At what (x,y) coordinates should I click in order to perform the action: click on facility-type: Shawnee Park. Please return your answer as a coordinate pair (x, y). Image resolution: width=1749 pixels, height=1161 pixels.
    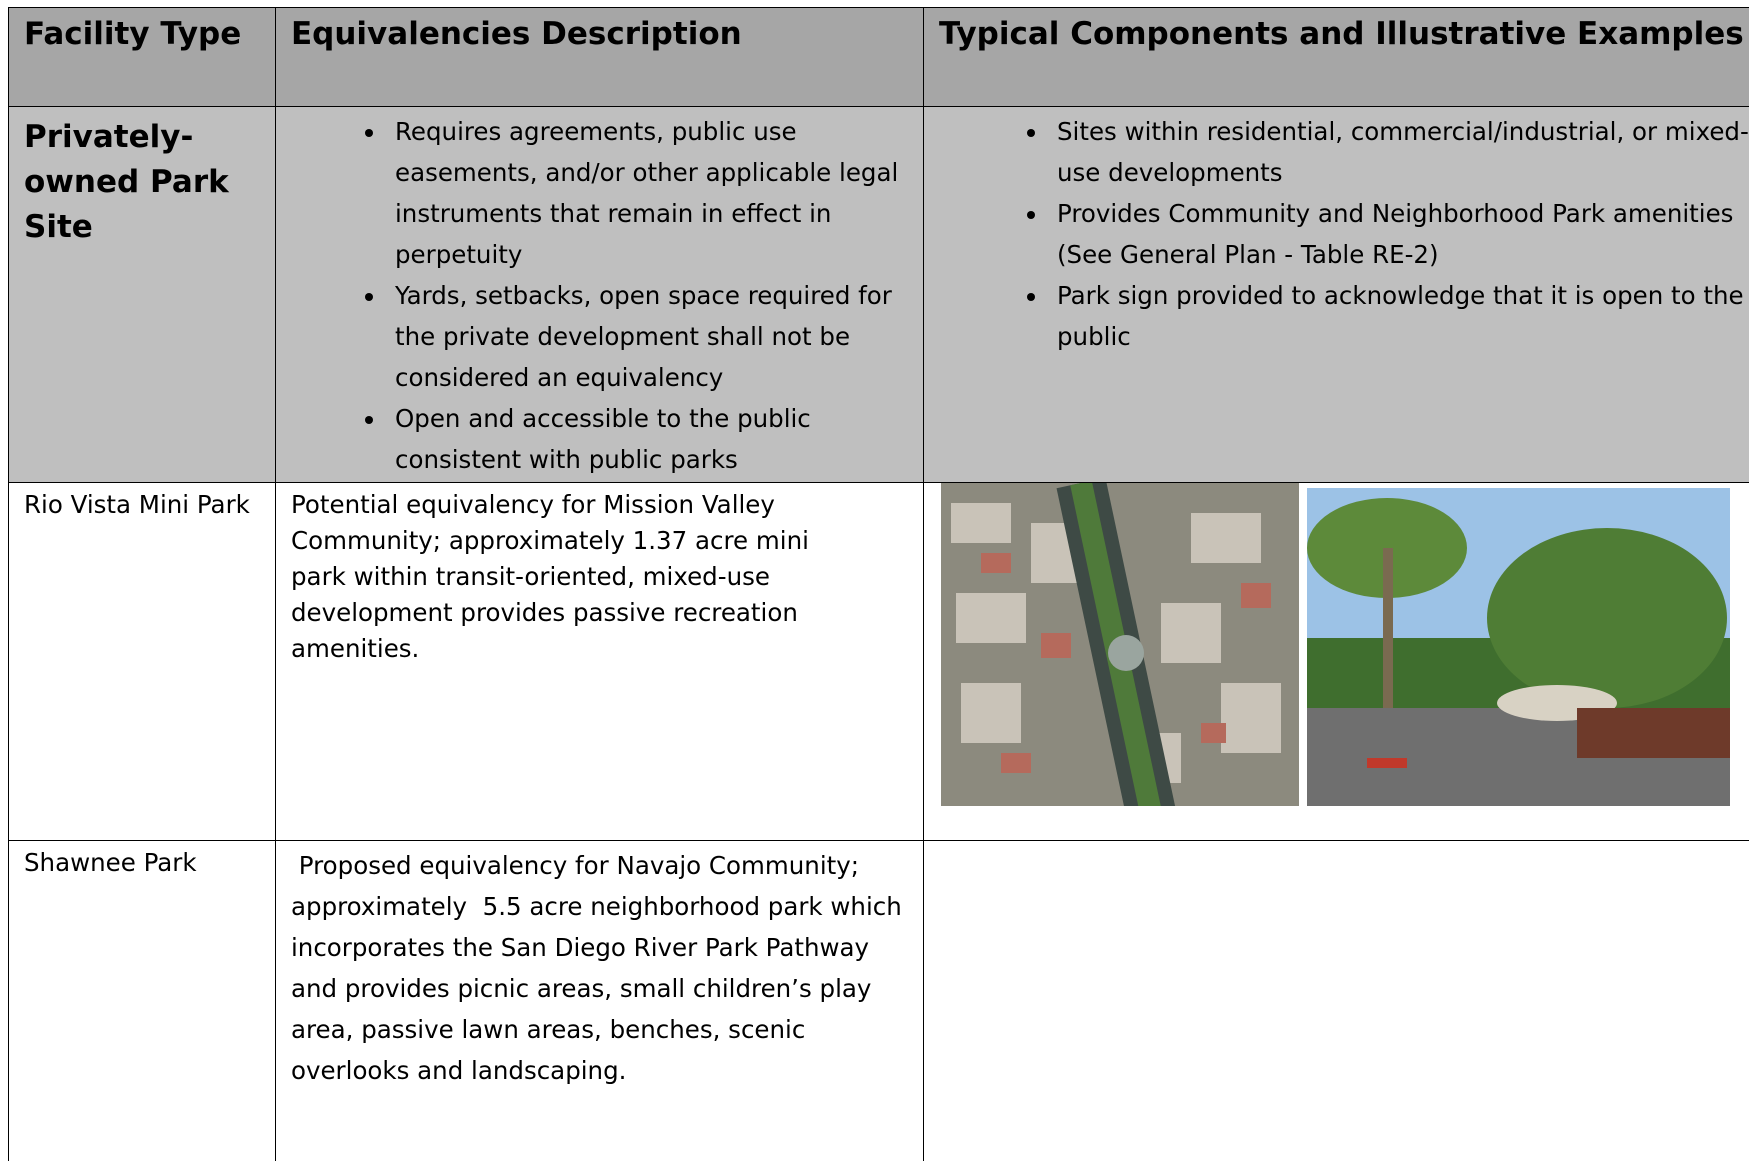
    Looking at the image, I should click on (142, 1001).